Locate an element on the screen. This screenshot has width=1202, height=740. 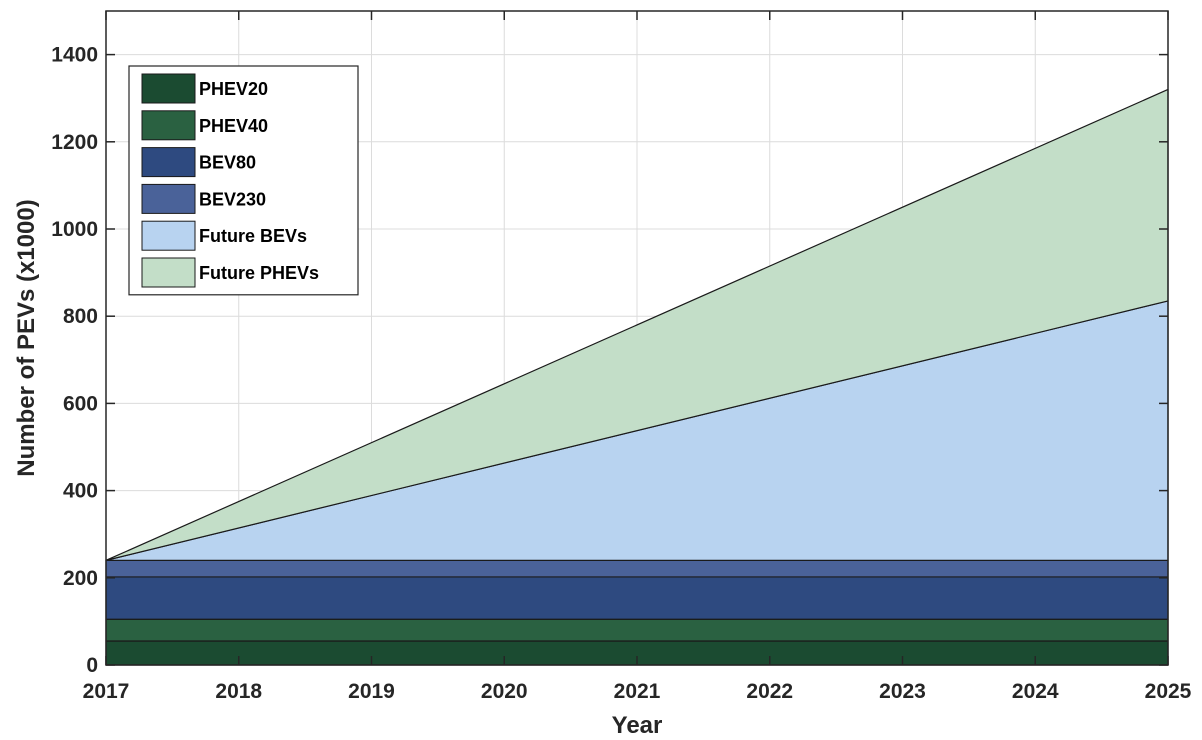
x-axis-label: Year is located at coordinates (637, 725).